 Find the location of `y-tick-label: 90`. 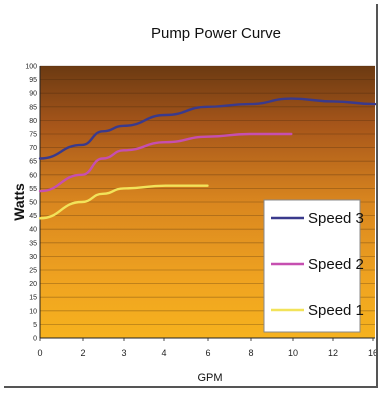

y-tick-label: 90 is located at coordinates (33, 94).